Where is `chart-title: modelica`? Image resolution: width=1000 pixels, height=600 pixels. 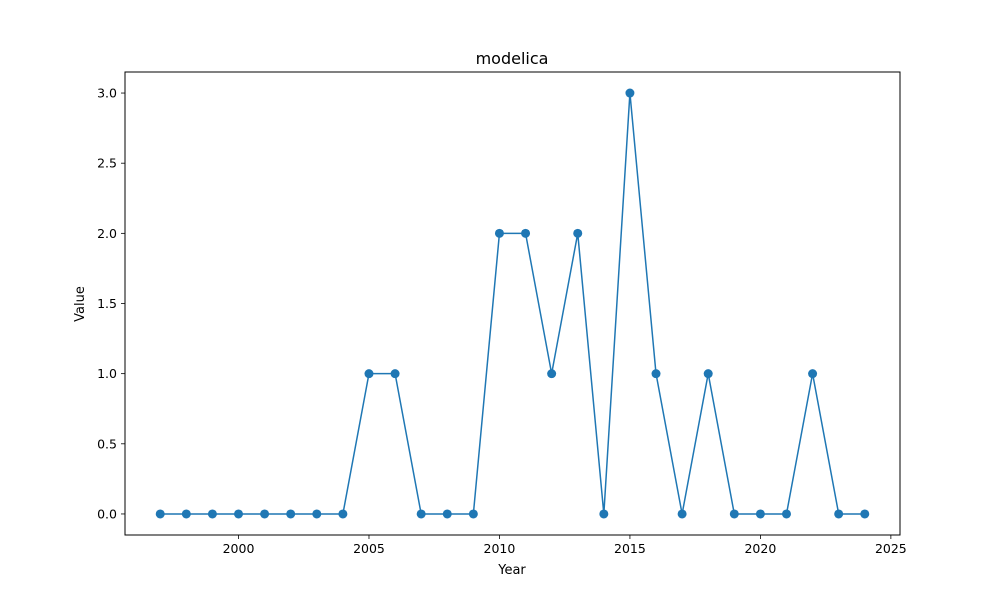
chart-title: modelica is located at coordinates (512, 58).